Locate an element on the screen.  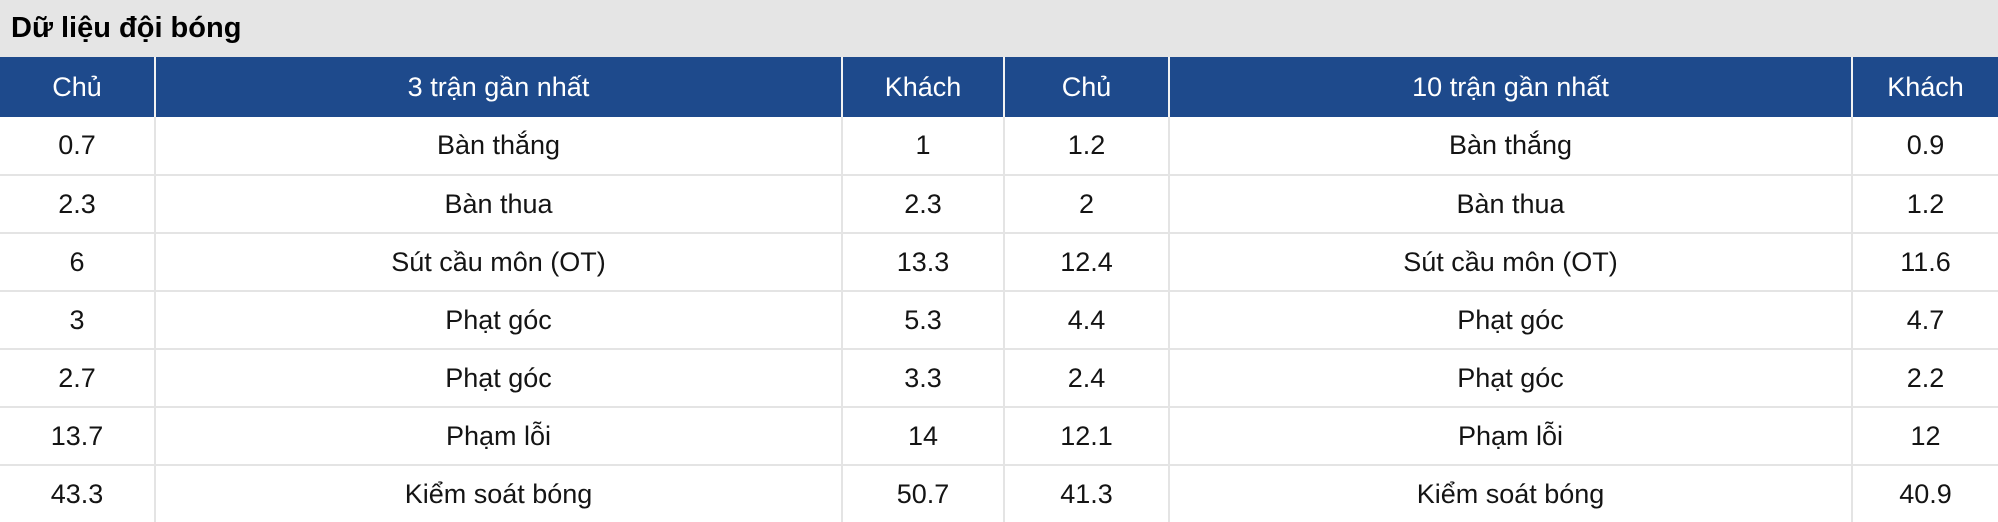
stat-value-away-3: 3.3 is located at coordinates (922, 377).